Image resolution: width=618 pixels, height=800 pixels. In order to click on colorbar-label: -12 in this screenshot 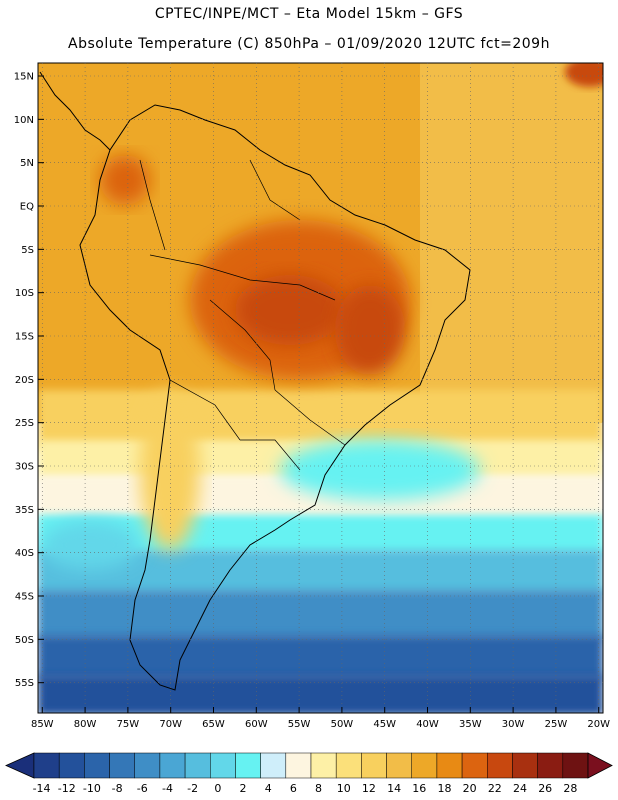, I will do `click(67, 788)`.